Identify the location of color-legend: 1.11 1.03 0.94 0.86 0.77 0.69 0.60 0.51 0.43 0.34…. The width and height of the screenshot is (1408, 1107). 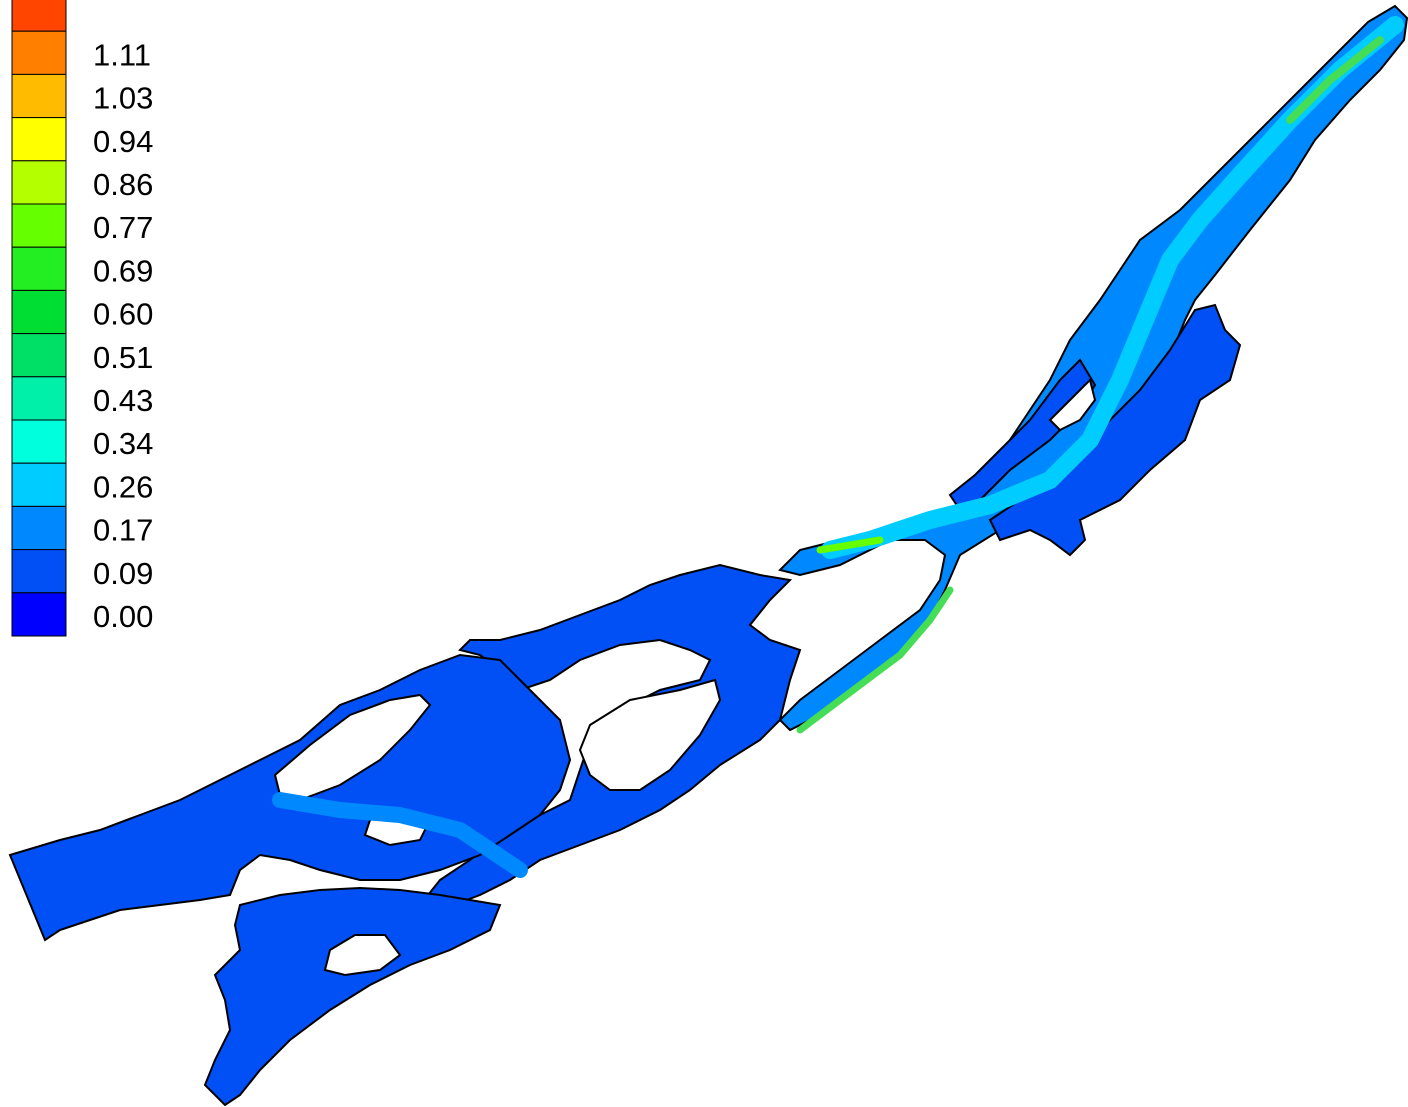
(82, 318).